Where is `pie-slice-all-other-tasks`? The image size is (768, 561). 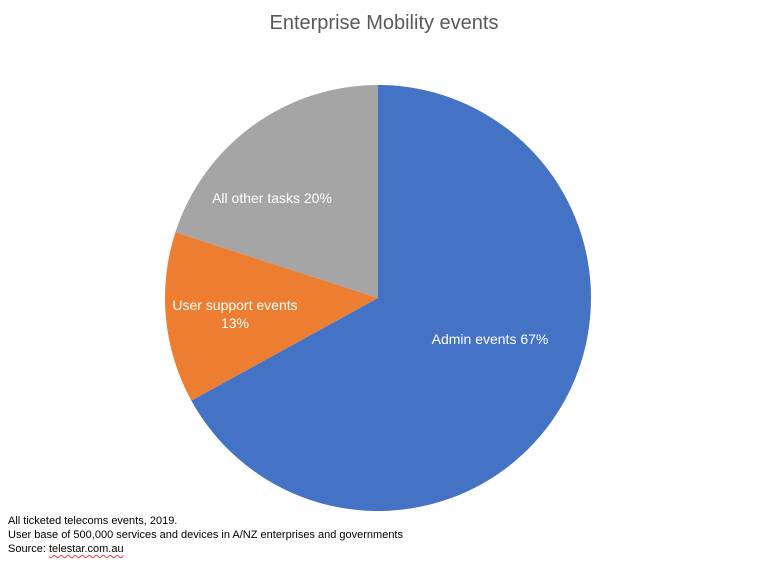
pie-slice-all-other-tasks is located at coordinates (276, 191).